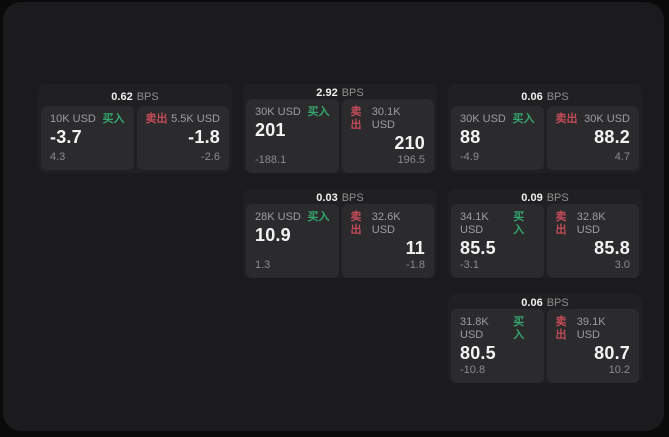  What do you see at coordinates (327, 198) in the screenshot?
I see `bps-value: 0.03` at bounding box center [327, 198].